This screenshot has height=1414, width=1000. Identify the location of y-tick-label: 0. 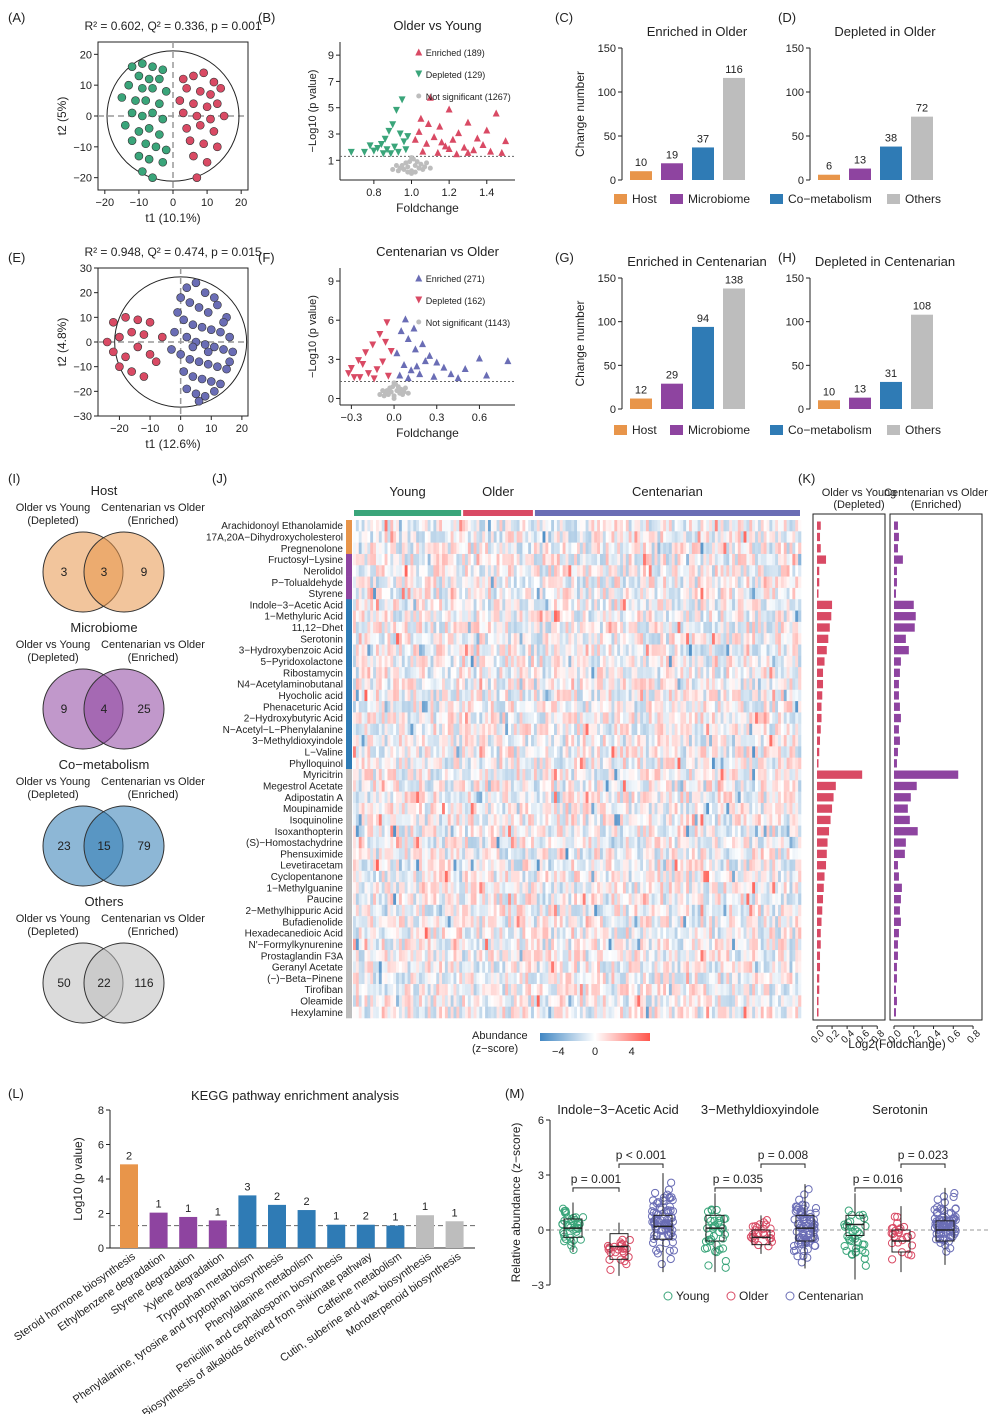
(613, 181).